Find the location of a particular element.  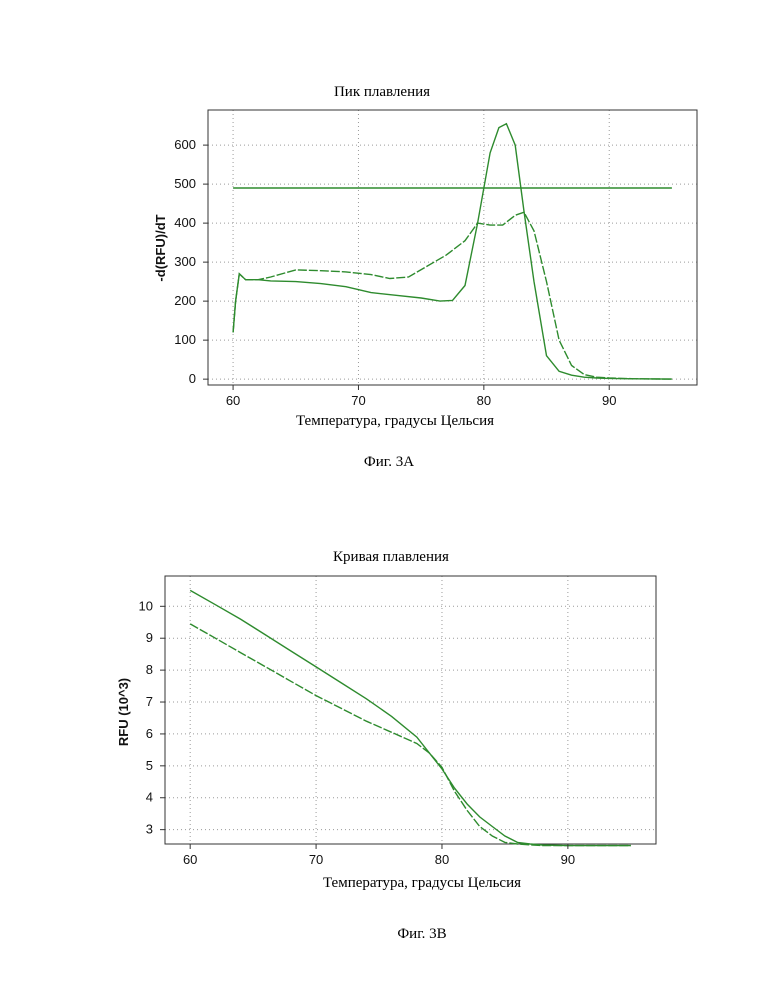

chart-b-title: Кривая плавления is located at coordinates (391, 557).